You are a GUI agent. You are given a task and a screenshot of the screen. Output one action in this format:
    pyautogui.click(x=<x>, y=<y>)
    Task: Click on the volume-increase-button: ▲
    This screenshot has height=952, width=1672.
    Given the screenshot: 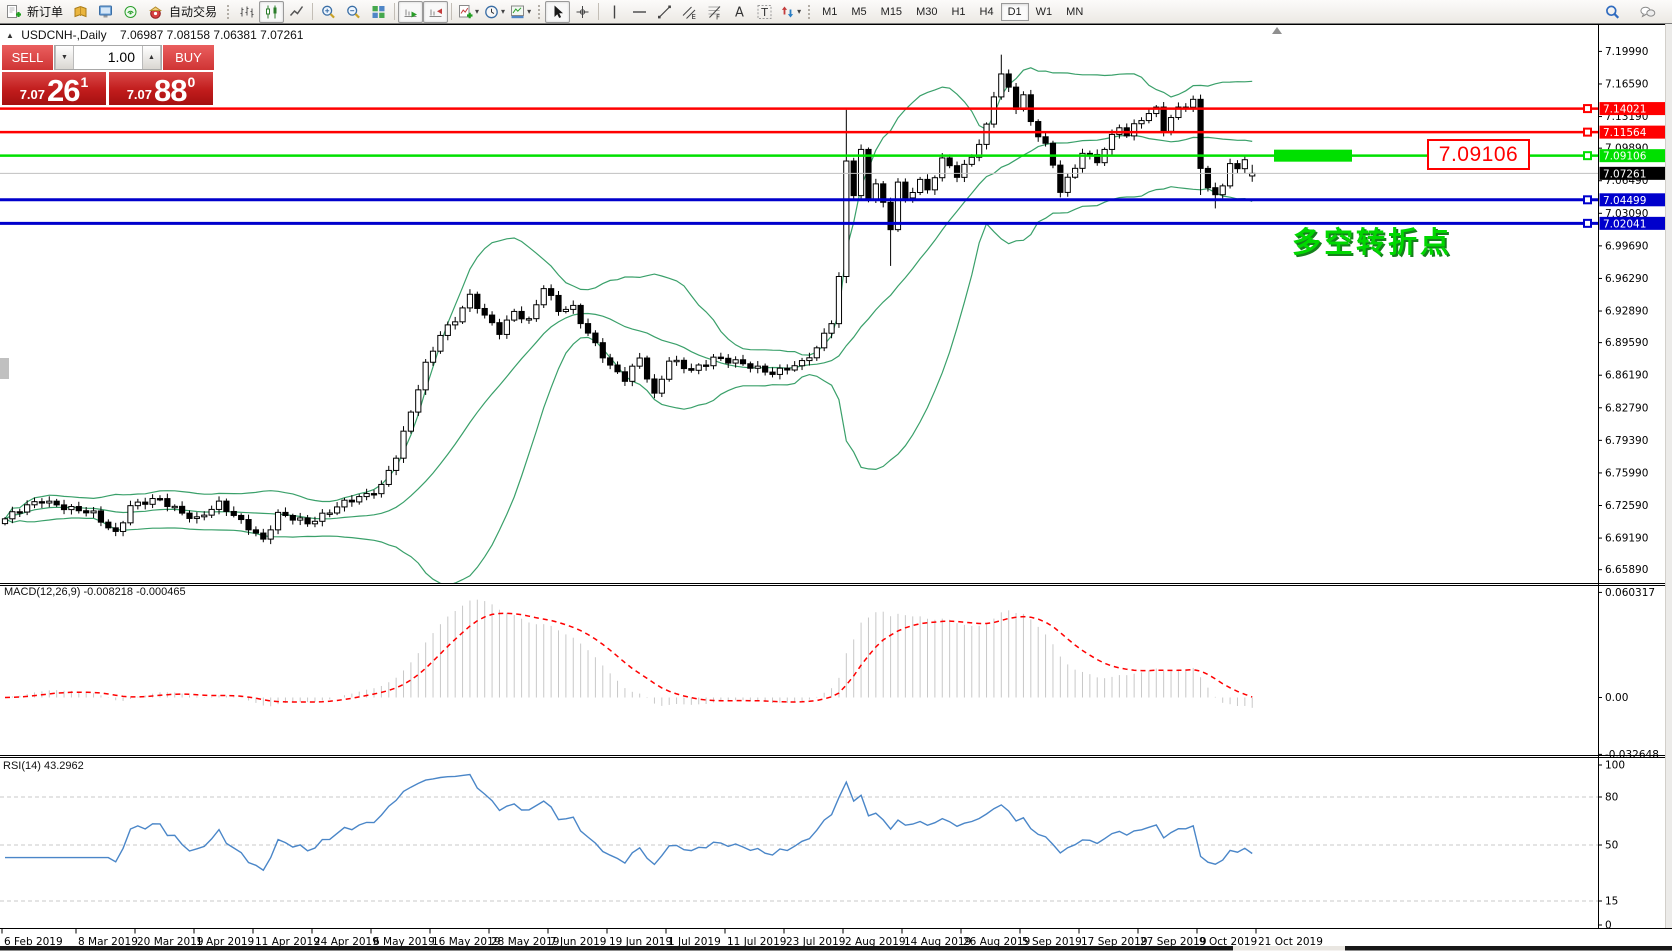 What is the action you would take?
    pyautogui.click(x=151, y=57)
    